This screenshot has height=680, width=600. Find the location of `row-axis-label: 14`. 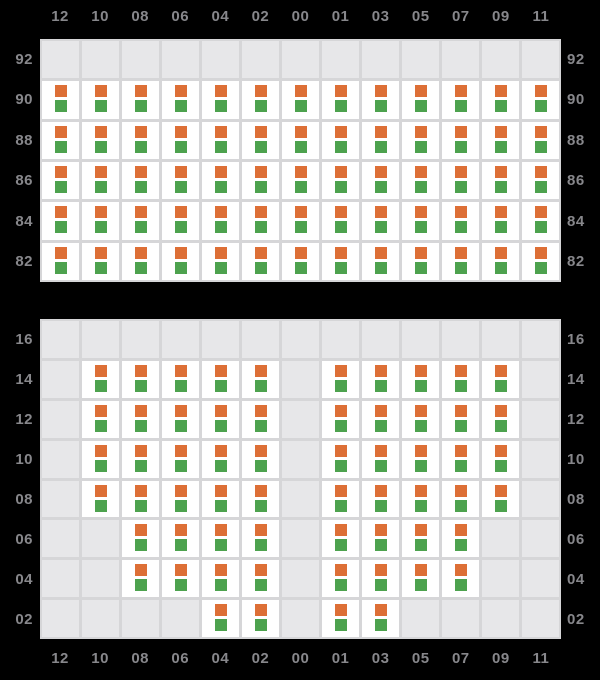

row-axis-label: 14 is located at coordinates (576, 379).